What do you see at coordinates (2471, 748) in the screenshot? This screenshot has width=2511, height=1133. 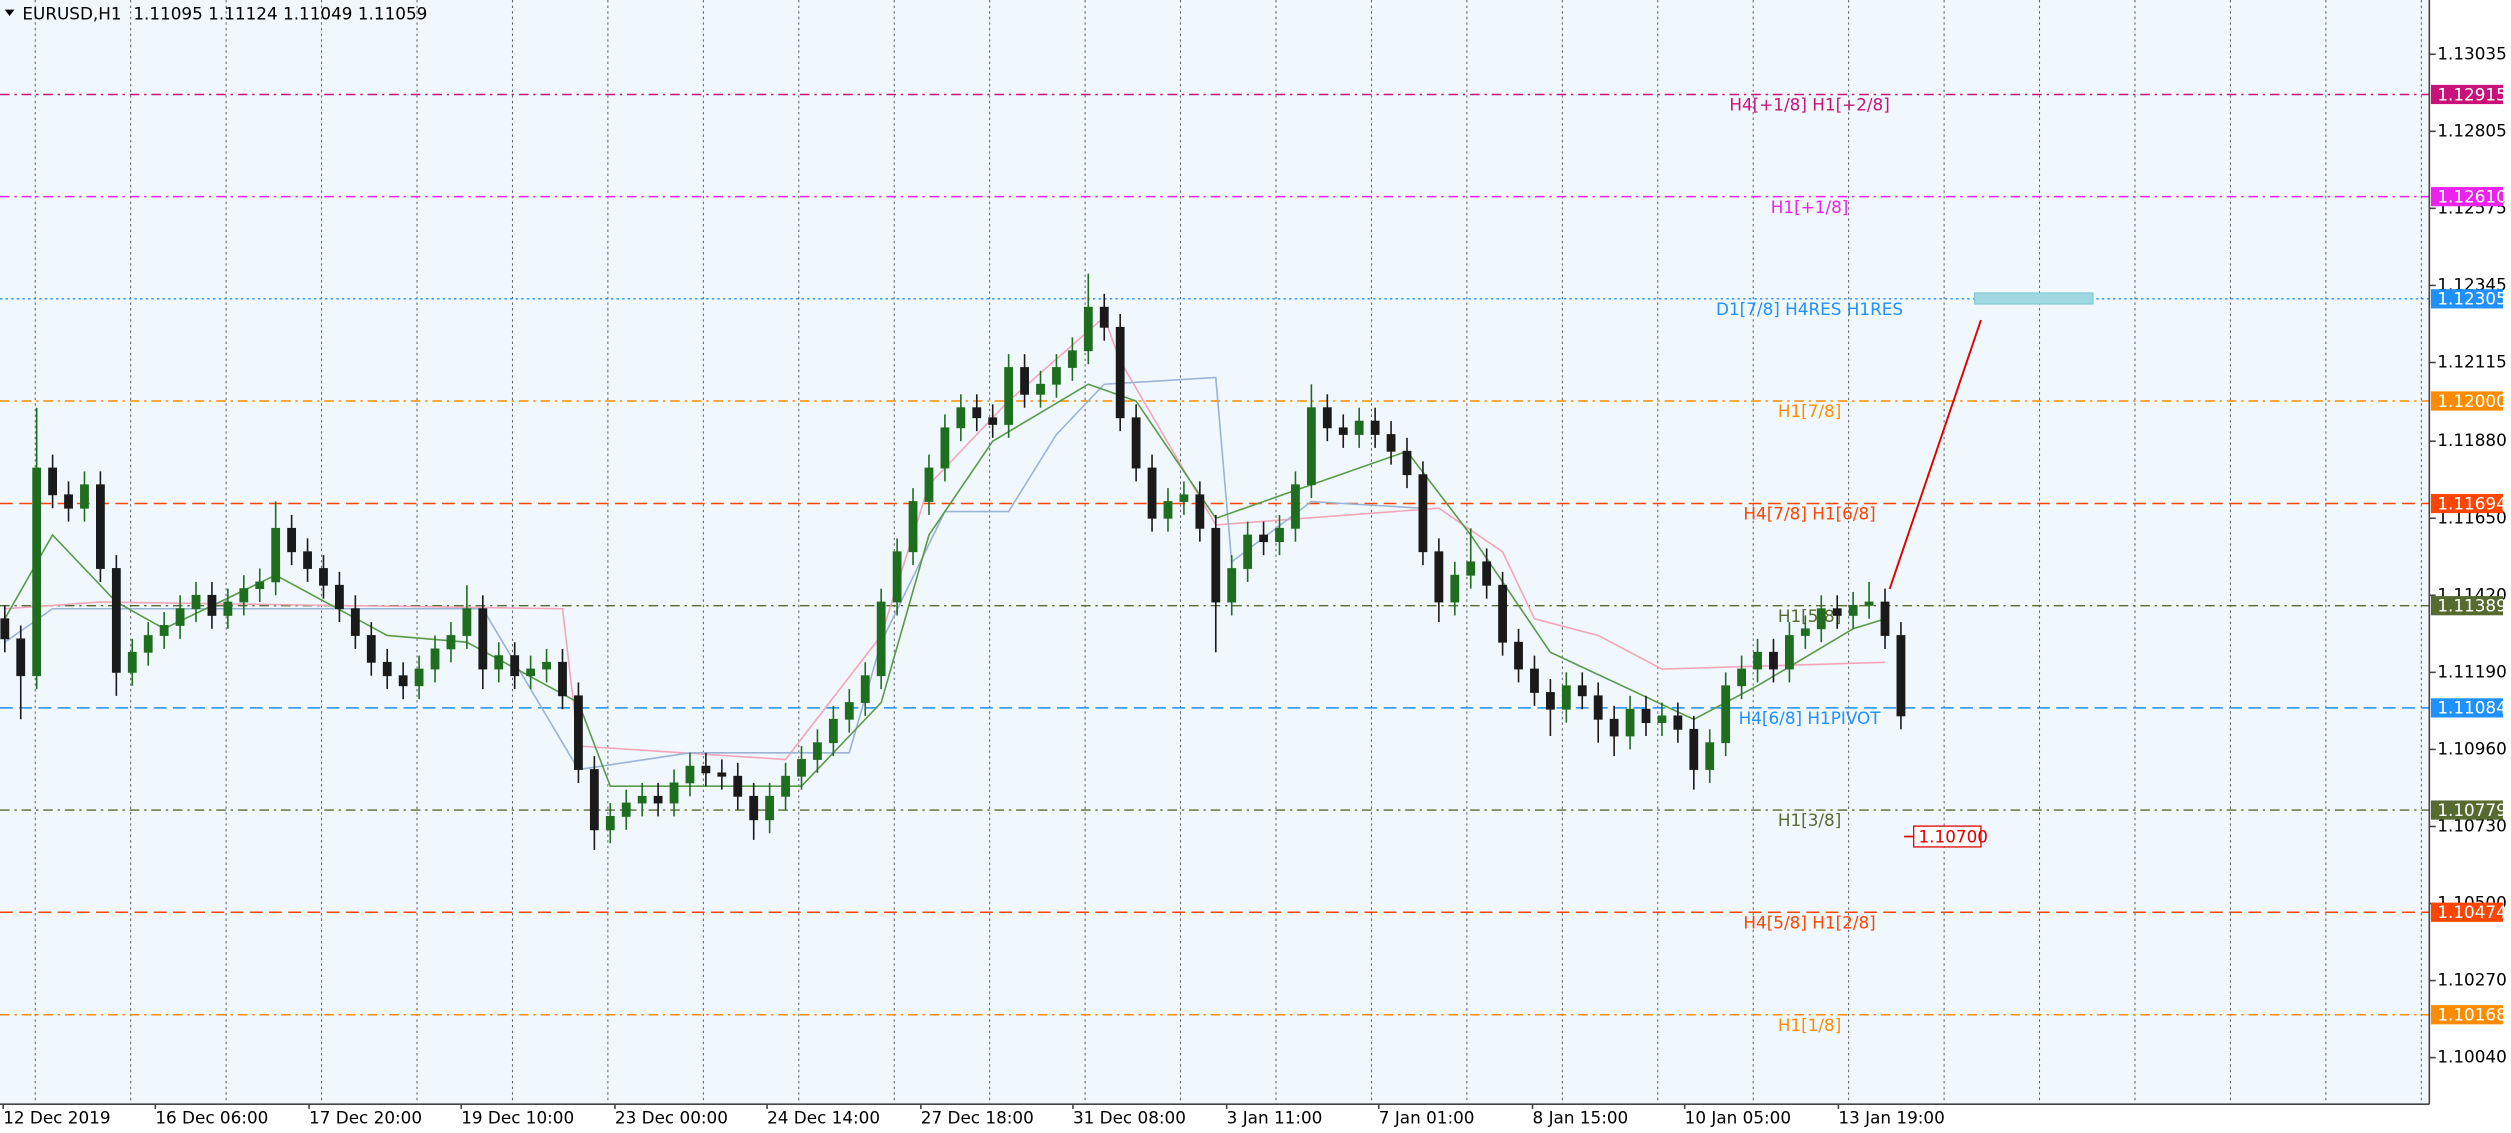 I see `y-tick-label: 1.10960` at bounding box center [2471, 748].